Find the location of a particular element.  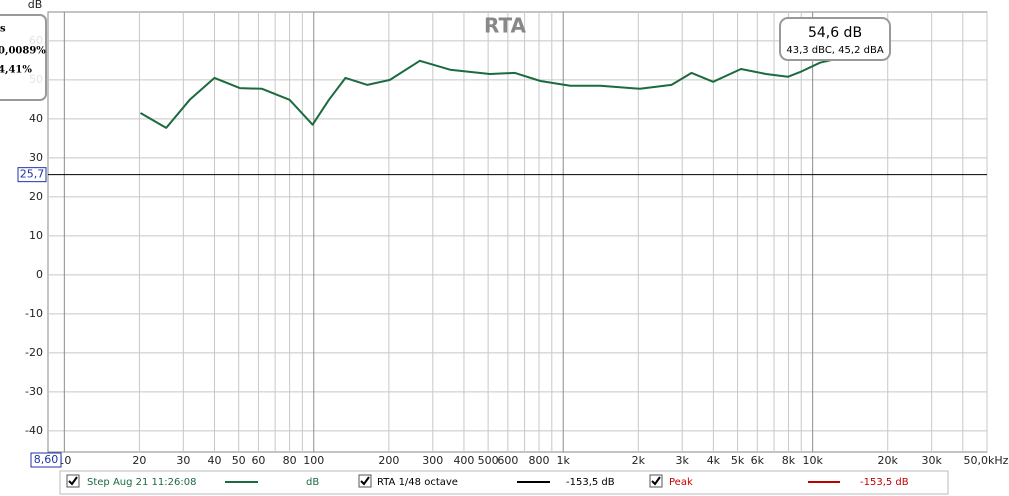

x-tick-label: 60 is located at coordinates (258, 460).